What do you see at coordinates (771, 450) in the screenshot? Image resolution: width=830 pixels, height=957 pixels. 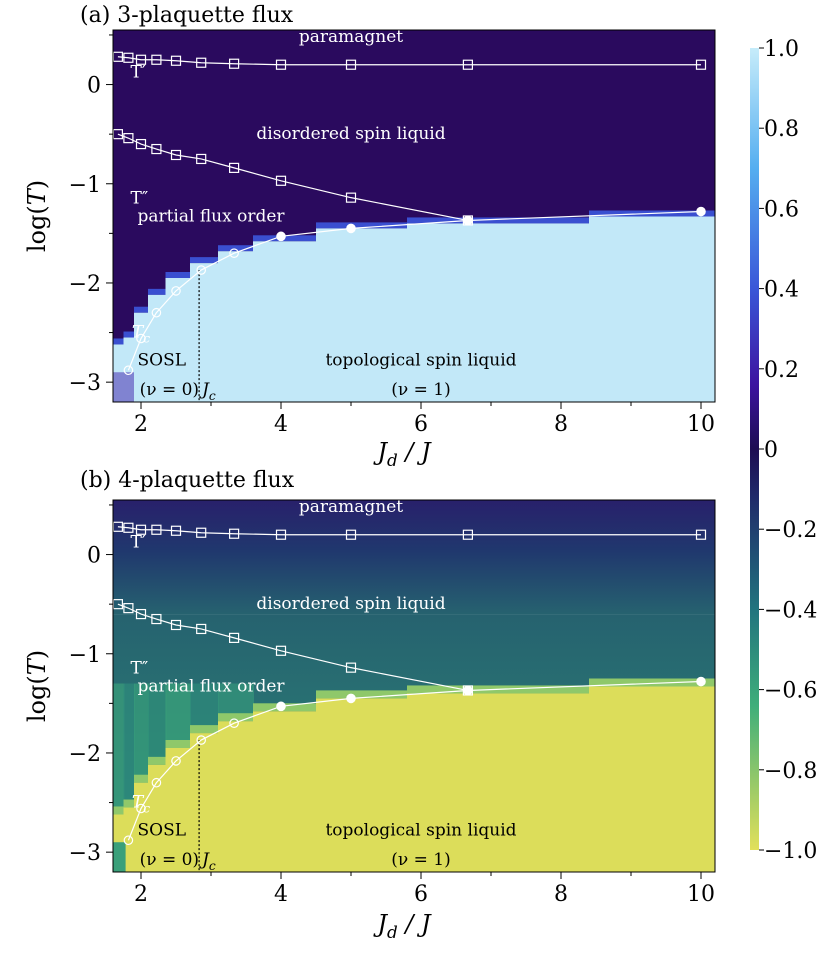 I see `colorbar-tick-label: 0` at bounding box center [771, 450].